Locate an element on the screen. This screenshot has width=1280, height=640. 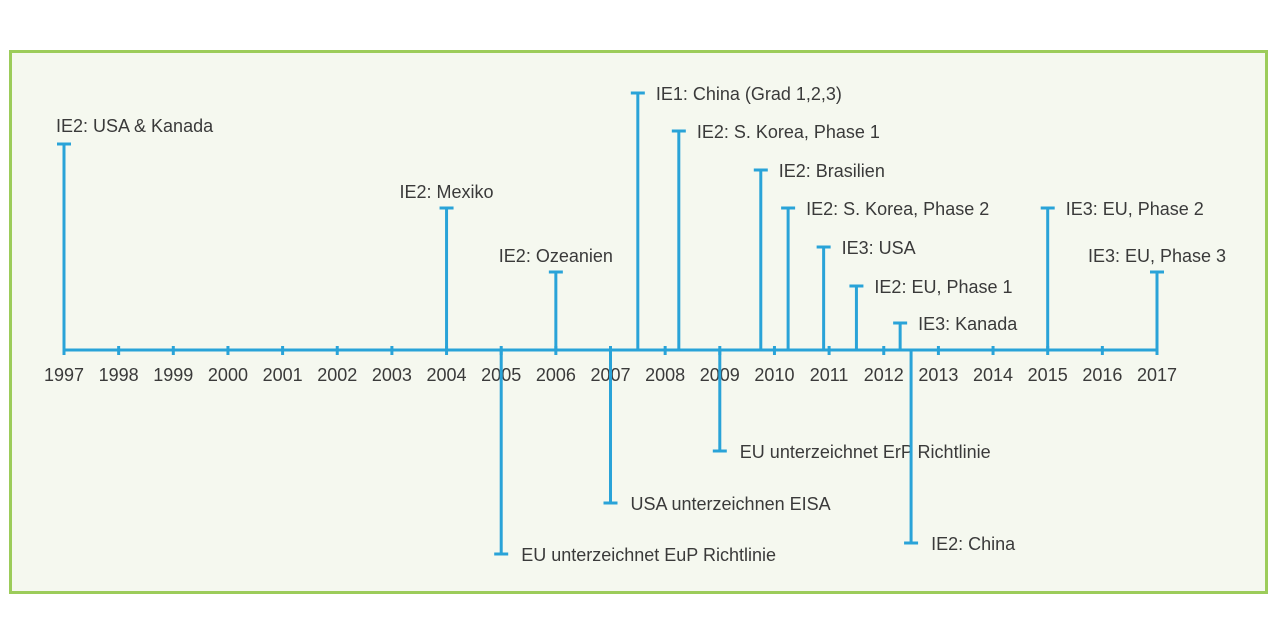
event-label-above-4: IE2: S. Korea, Phase 1 is located at coordinates (788, 132).